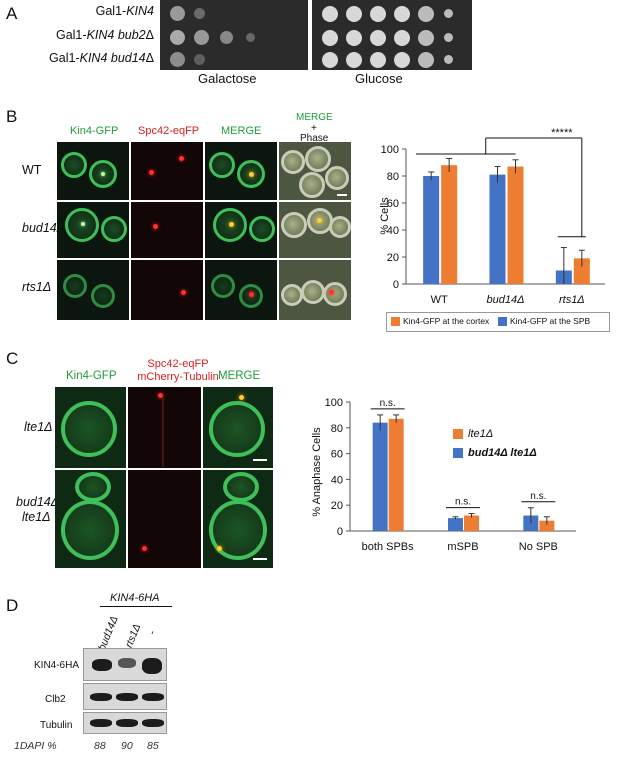 The image size is (617, 757). What do you see at coordinates (32, 170) in the screenshot?
I see `row-label-wt: WT` at bounding box center [32, 170].